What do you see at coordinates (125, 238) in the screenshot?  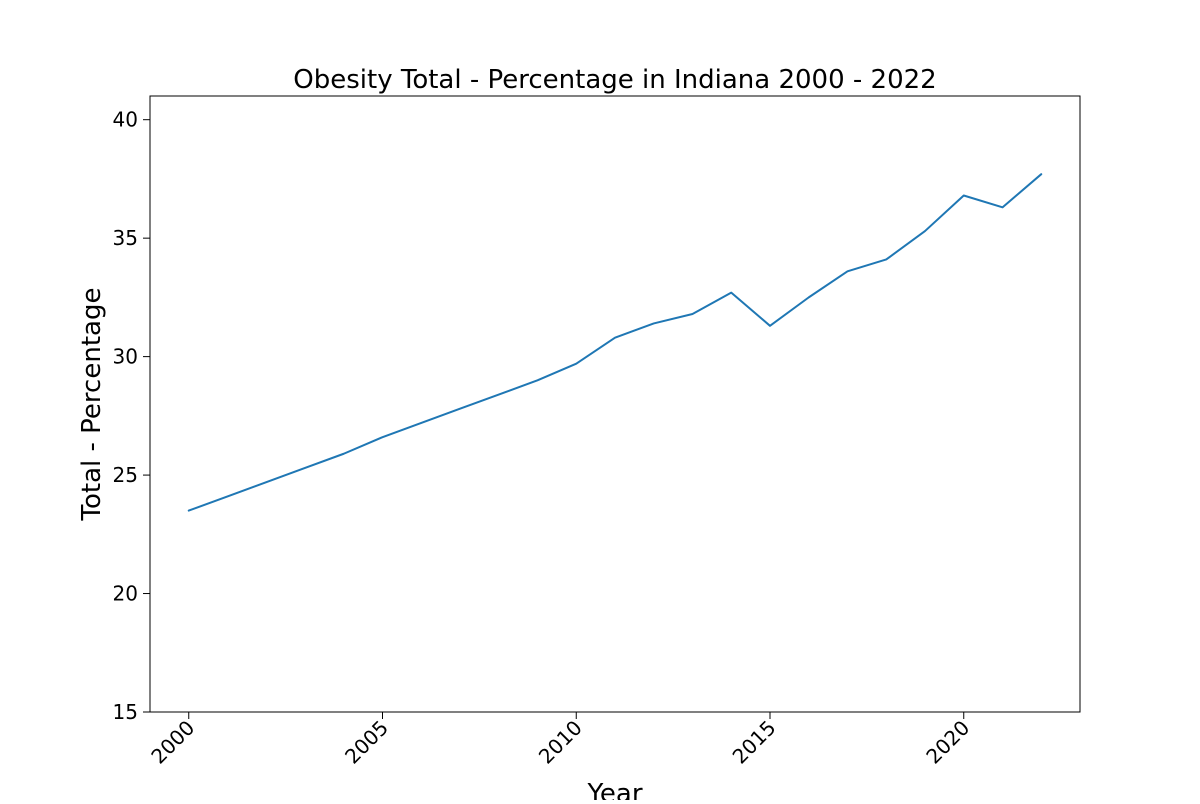 I see `y-tick-label: 35` at bounding box center [125, 238].